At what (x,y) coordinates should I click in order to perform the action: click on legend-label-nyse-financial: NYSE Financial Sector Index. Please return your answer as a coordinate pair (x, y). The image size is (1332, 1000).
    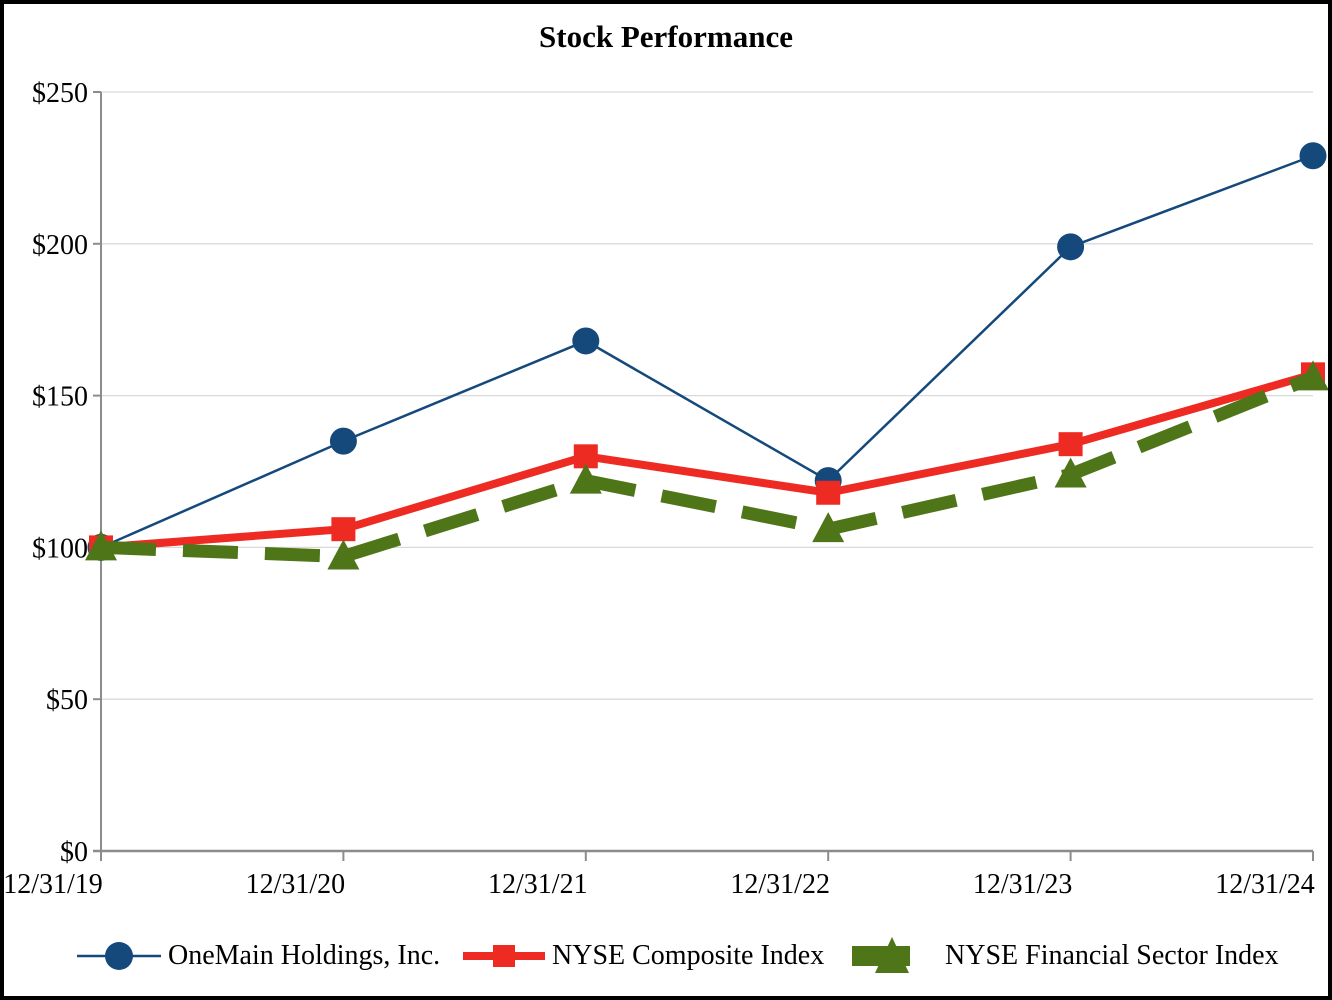
    Looking at the image, I should click on (1112, 955).